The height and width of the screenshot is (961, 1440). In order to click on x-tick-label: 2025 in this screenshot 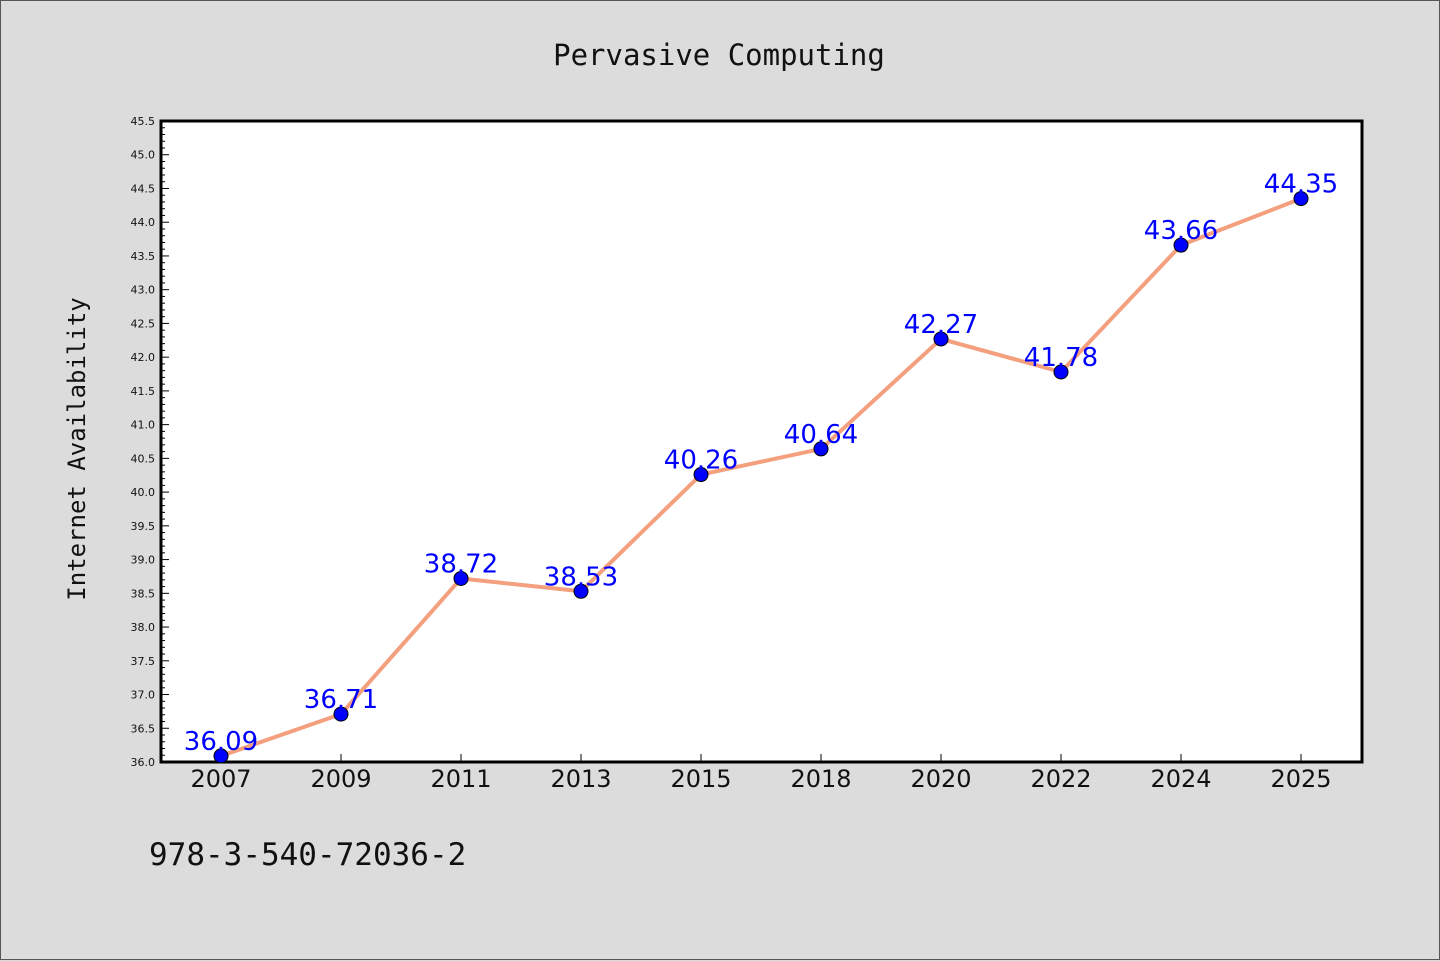, I will do `click(1300, 779)`.